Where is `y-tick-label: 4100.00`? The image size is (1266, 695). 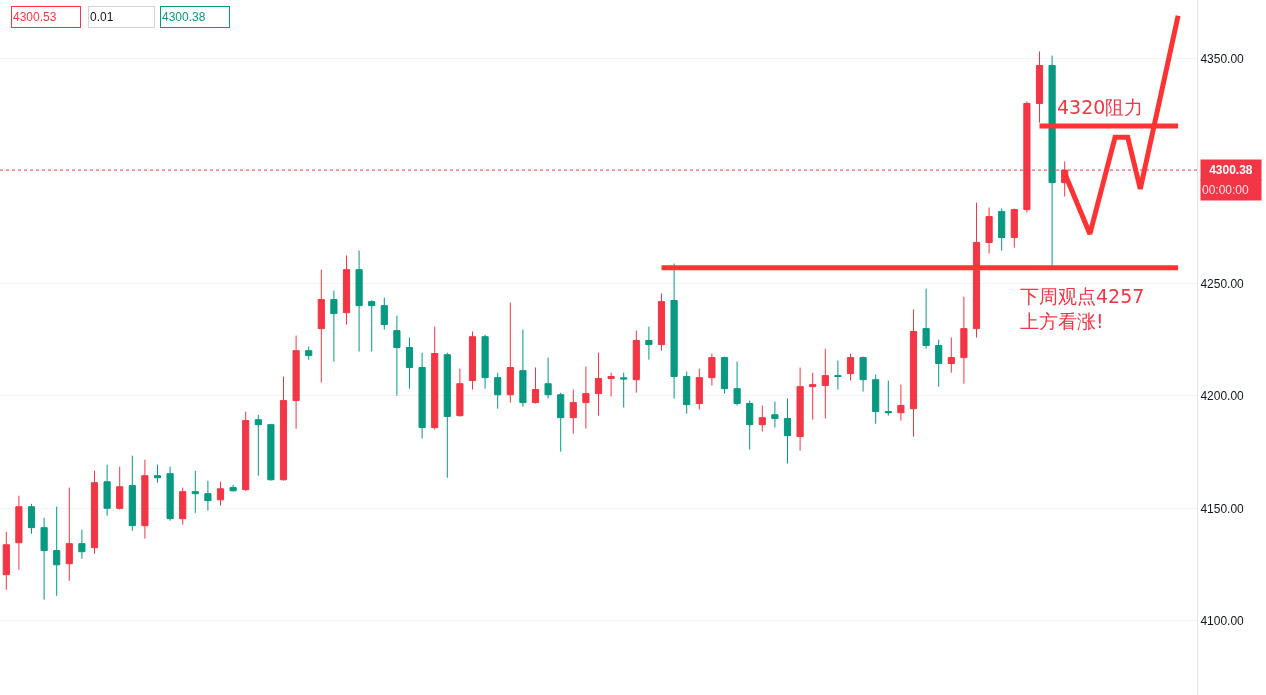
y-tick-label: 4100.00 is located at coordinates (1222, 620).